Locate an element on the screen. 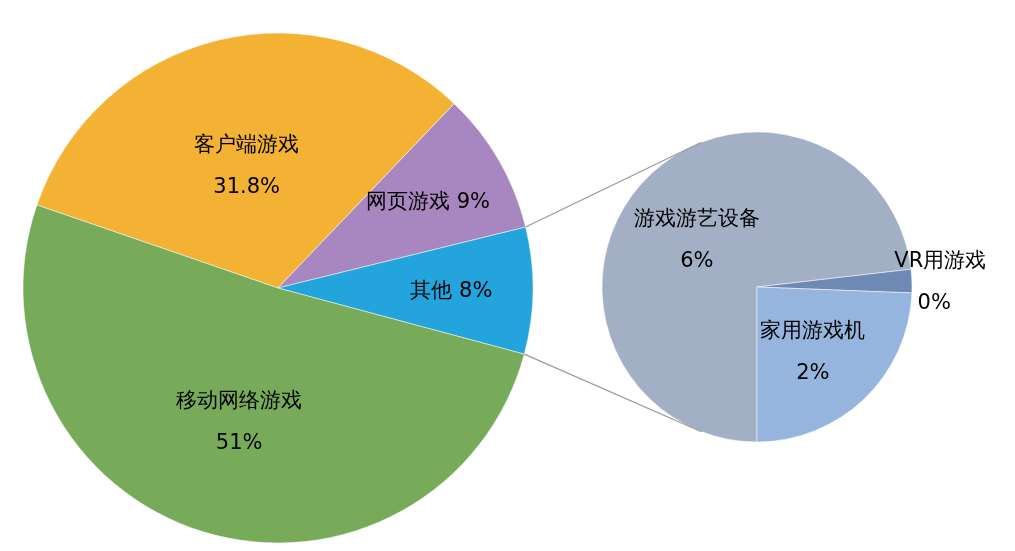 The height and width of the screenshot is (551, 1015). data-label: 51% is located at coordinates (239, 441).